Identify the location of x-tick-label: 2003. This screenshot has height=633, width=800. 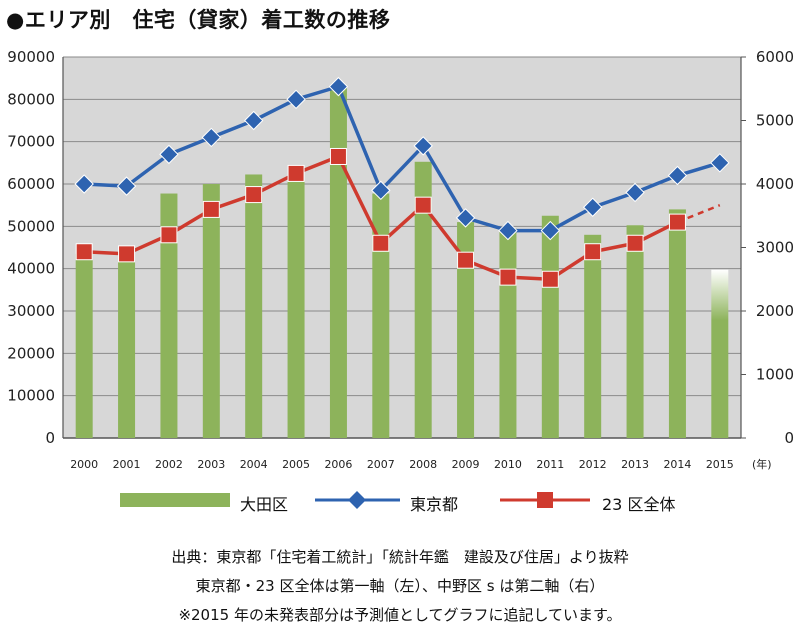
(211, 464).